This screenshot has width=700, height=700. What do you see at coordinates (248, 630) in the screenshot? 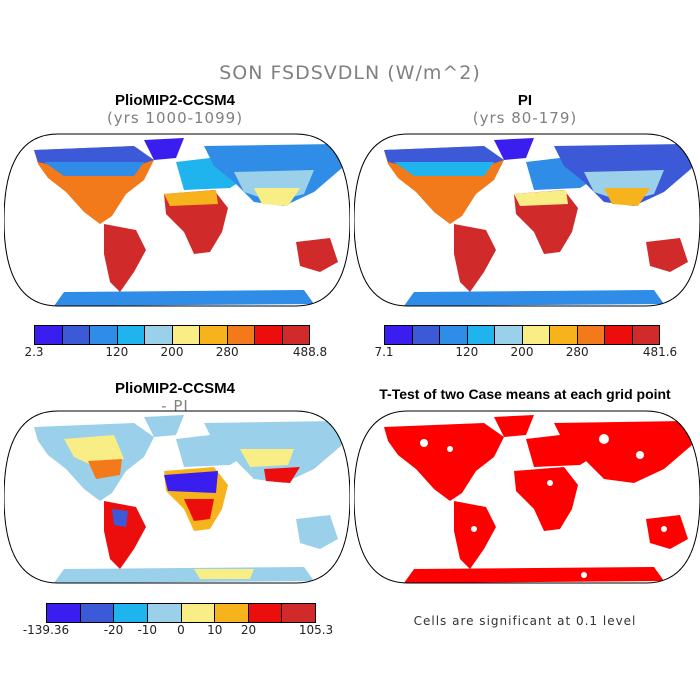
I see `colorbar-label: 20` at bounding box center [248, 630].